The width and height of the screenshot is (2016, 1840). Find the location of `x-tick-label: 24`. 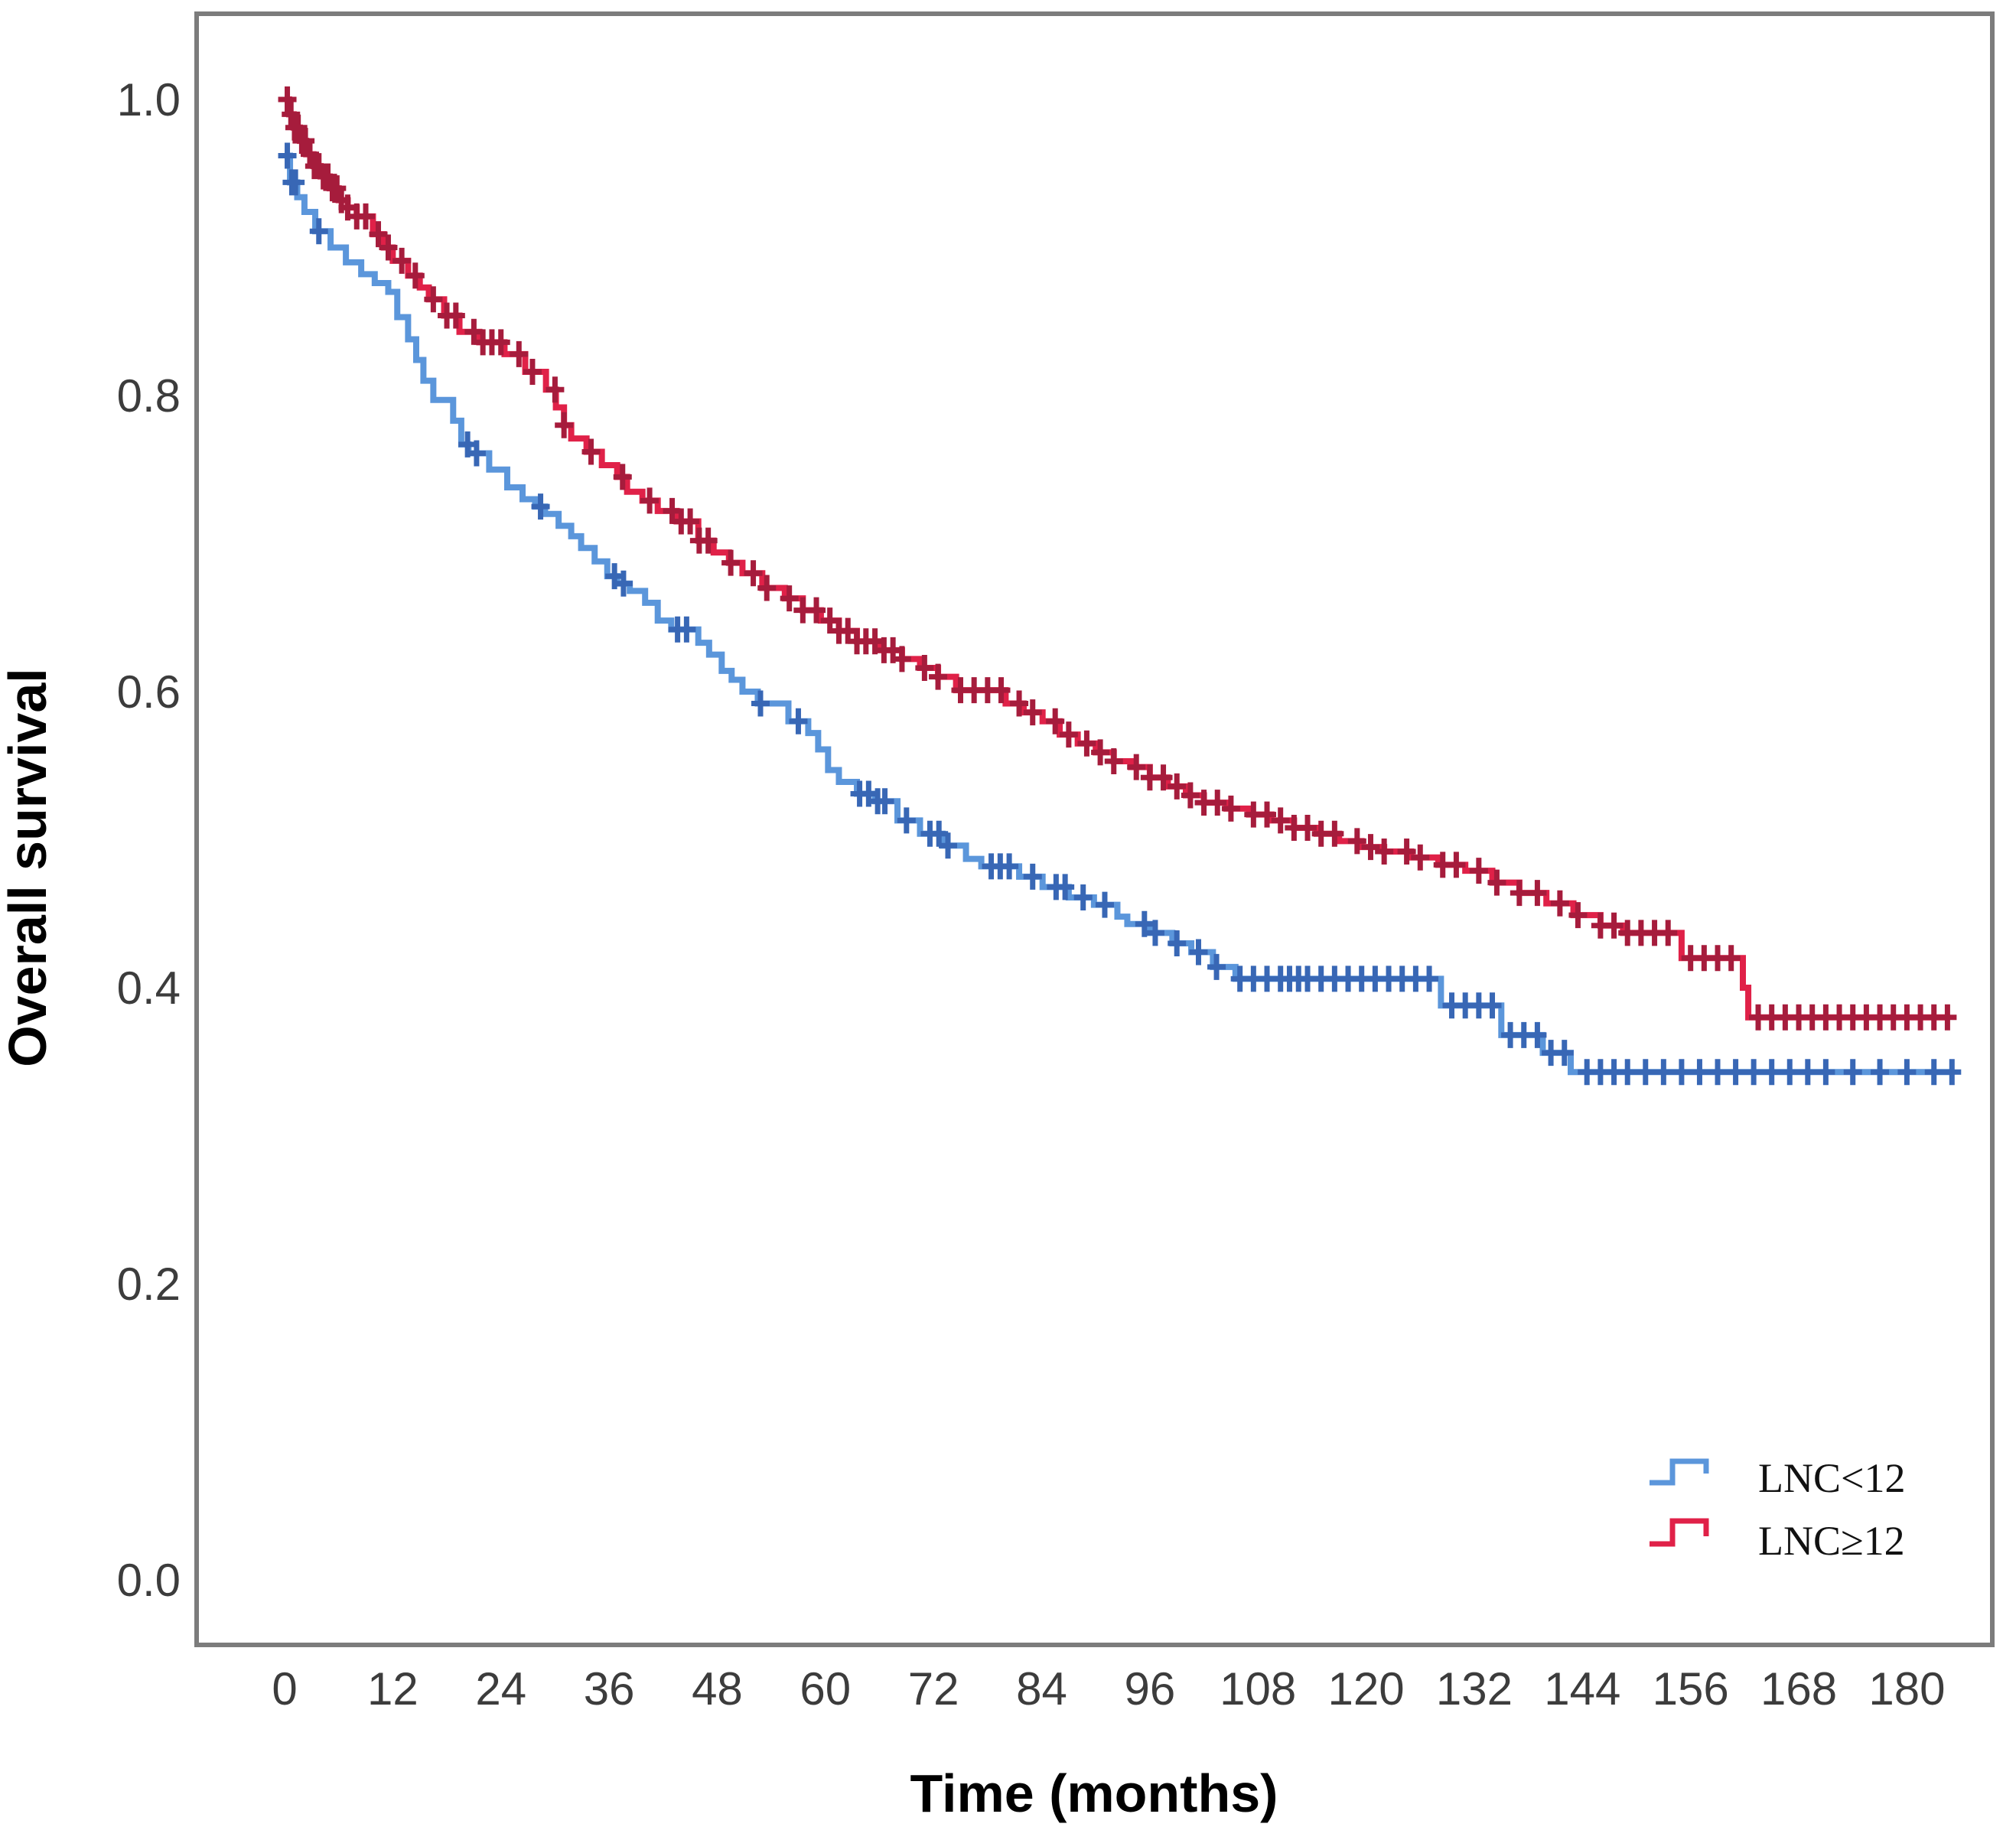

x-tick-label: 24 is located at coordinates (500, 1689).